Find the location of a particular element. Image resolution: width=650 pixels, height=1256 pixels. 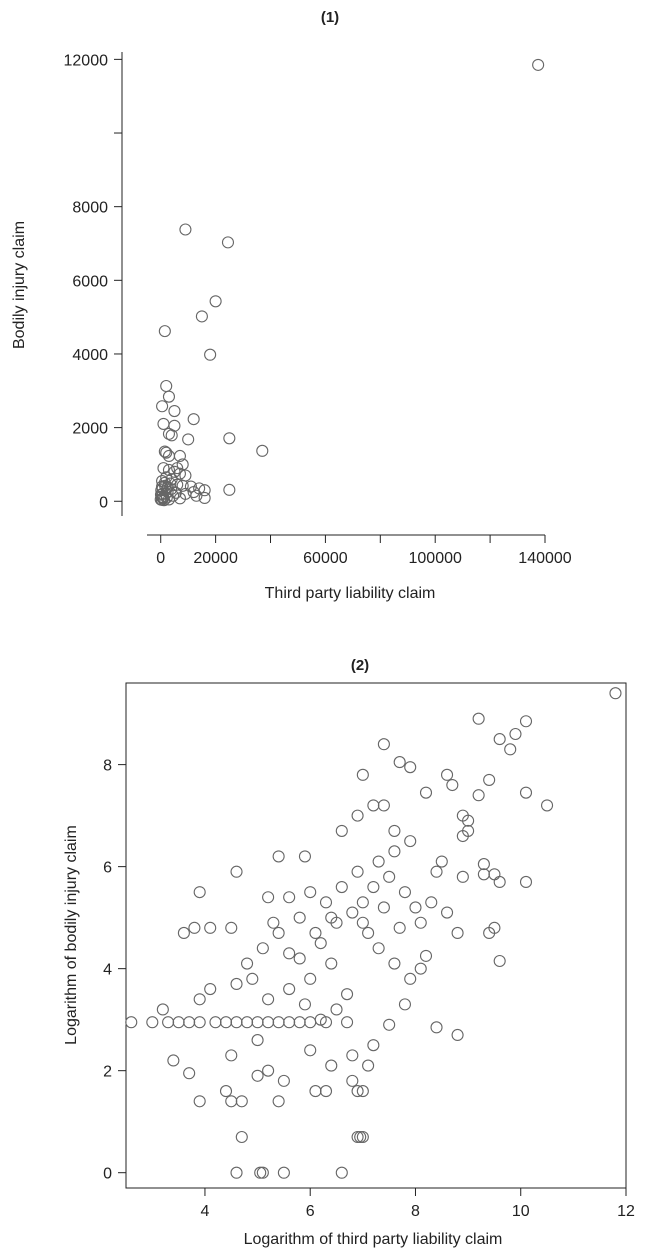

panel-1-y-axis-label: Bodily injury claim is located at coordinates (19, 285).